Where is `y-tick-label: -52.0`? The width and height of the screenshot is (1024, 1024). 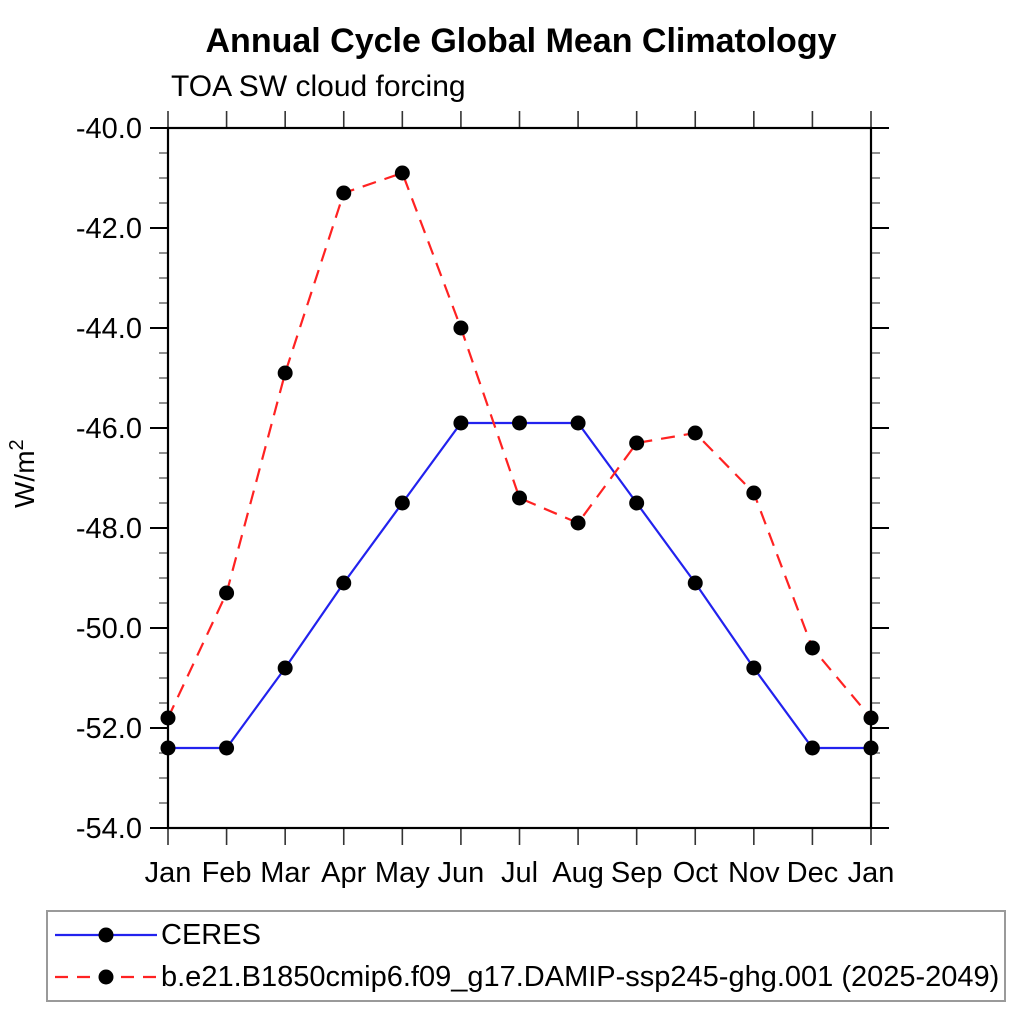
y-tick-label: -52.0 is located at coordinates (109, 729).